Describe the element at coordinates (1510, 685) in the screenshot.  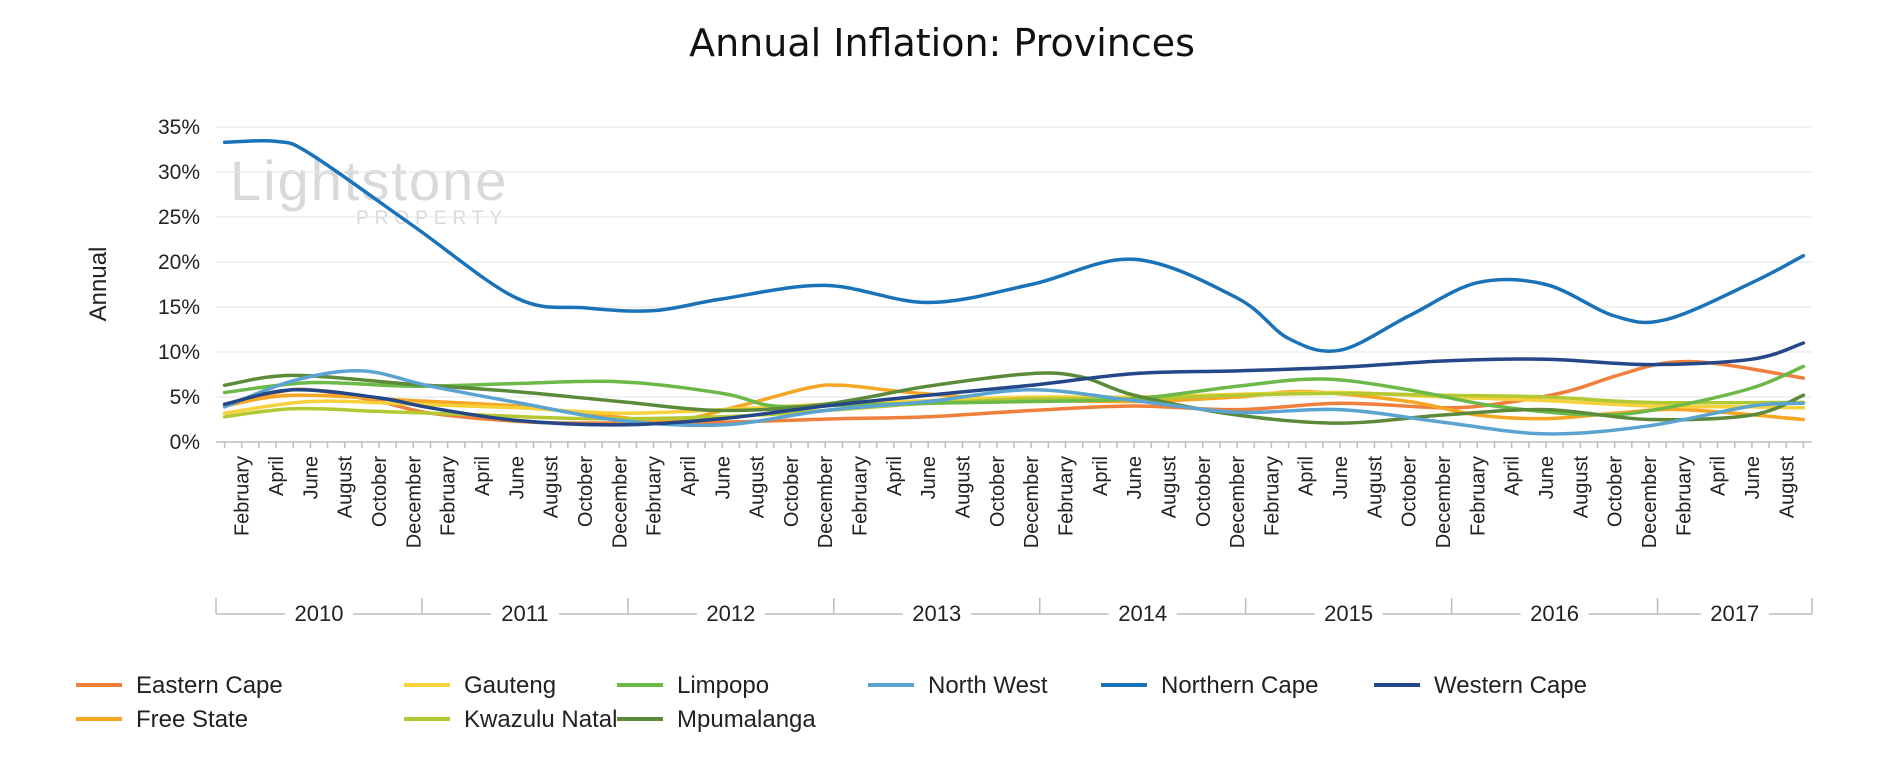
I see `legend-label: Western Cape` at that location.